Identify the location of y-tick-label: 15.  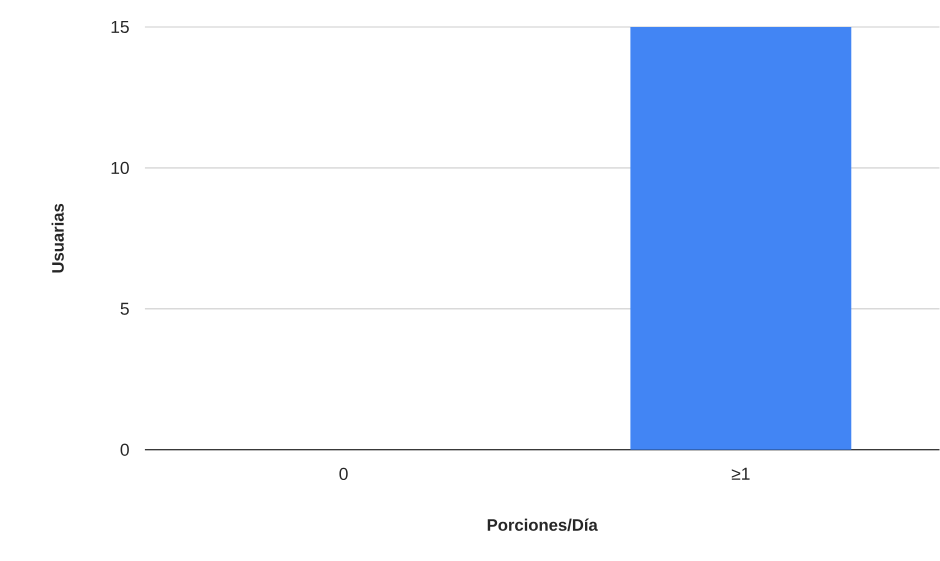
(120, 27).